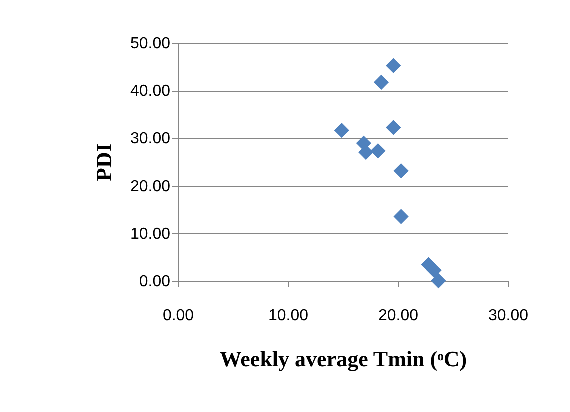 The image size is (570, 412). Describe the element at coordinates (150, 44) in the screenshot. I see `y-tick-label: 50.00` at that location.